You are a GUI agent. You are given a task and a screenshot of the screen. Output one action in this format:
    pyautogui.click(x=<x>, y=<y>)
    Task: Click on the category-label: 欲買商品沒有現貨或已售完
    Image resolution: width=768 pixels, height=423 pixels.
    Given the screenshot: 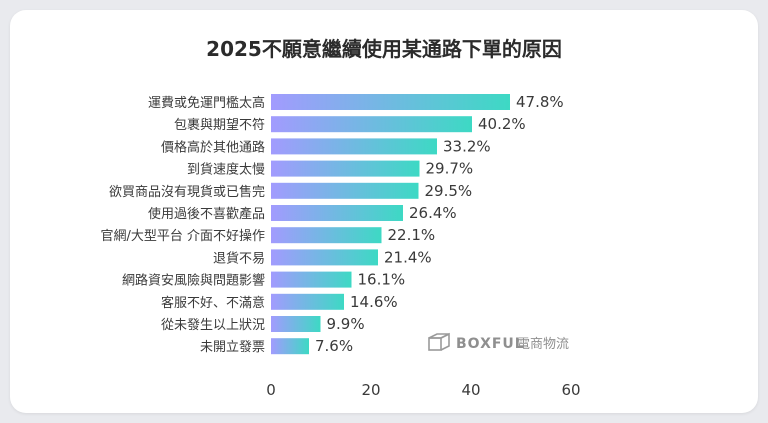 What is the action you would take?
    pyautogui.click(x=187, y=192)
    